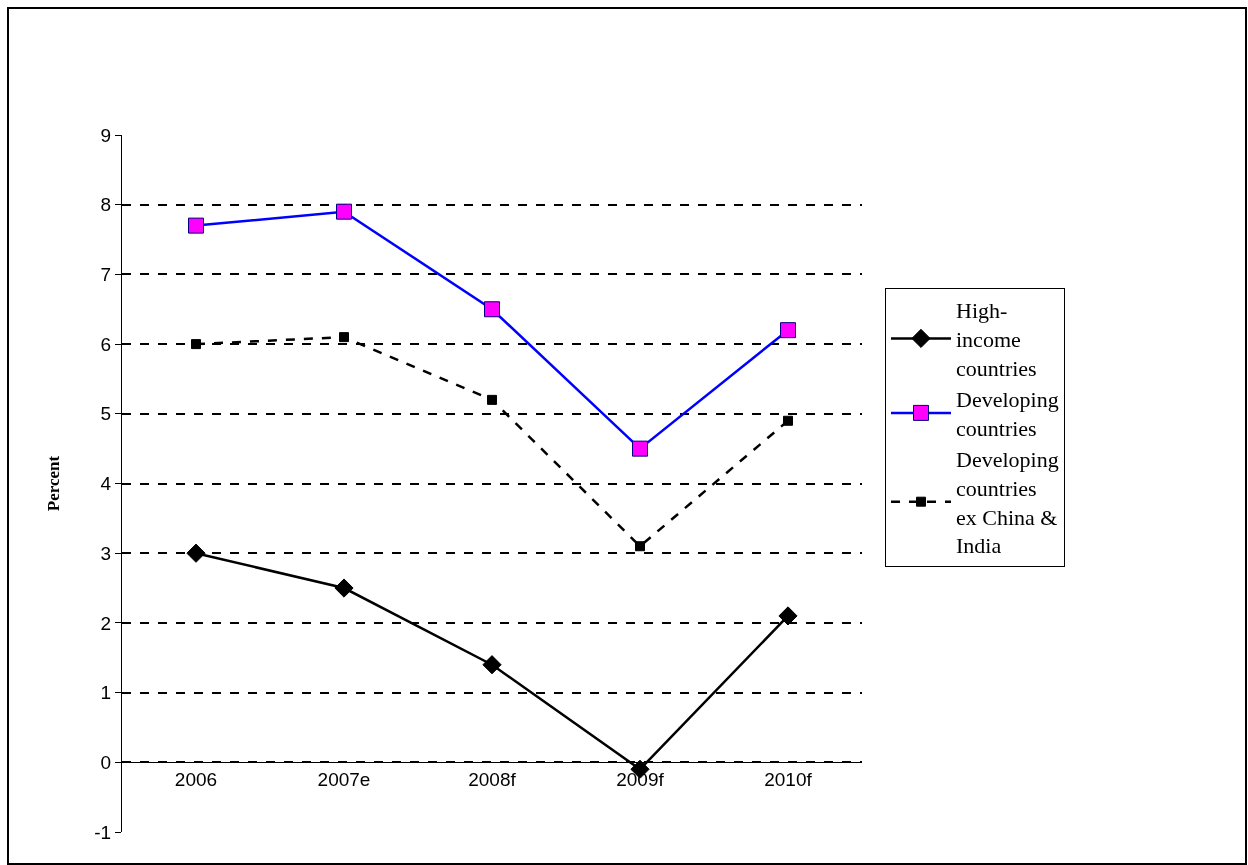 This screenshot has width=1248, height=865. I want to click on y-tick-label: 9, so click(106, 135).